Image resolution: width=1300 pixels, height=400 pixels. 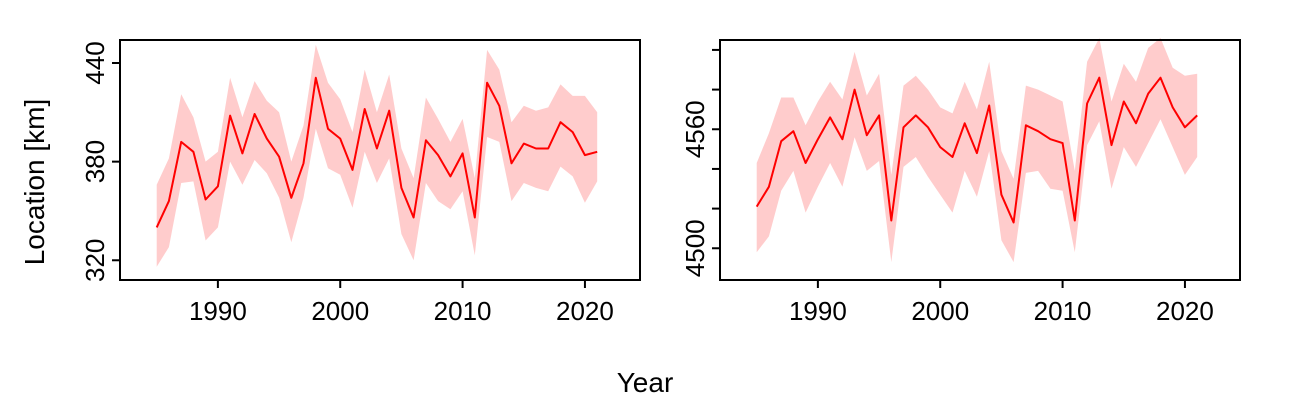 What do you see at coordinates (95, 161) in the screenshot?
I see `y-tick-label: 380` at bounding box center [95, 161].